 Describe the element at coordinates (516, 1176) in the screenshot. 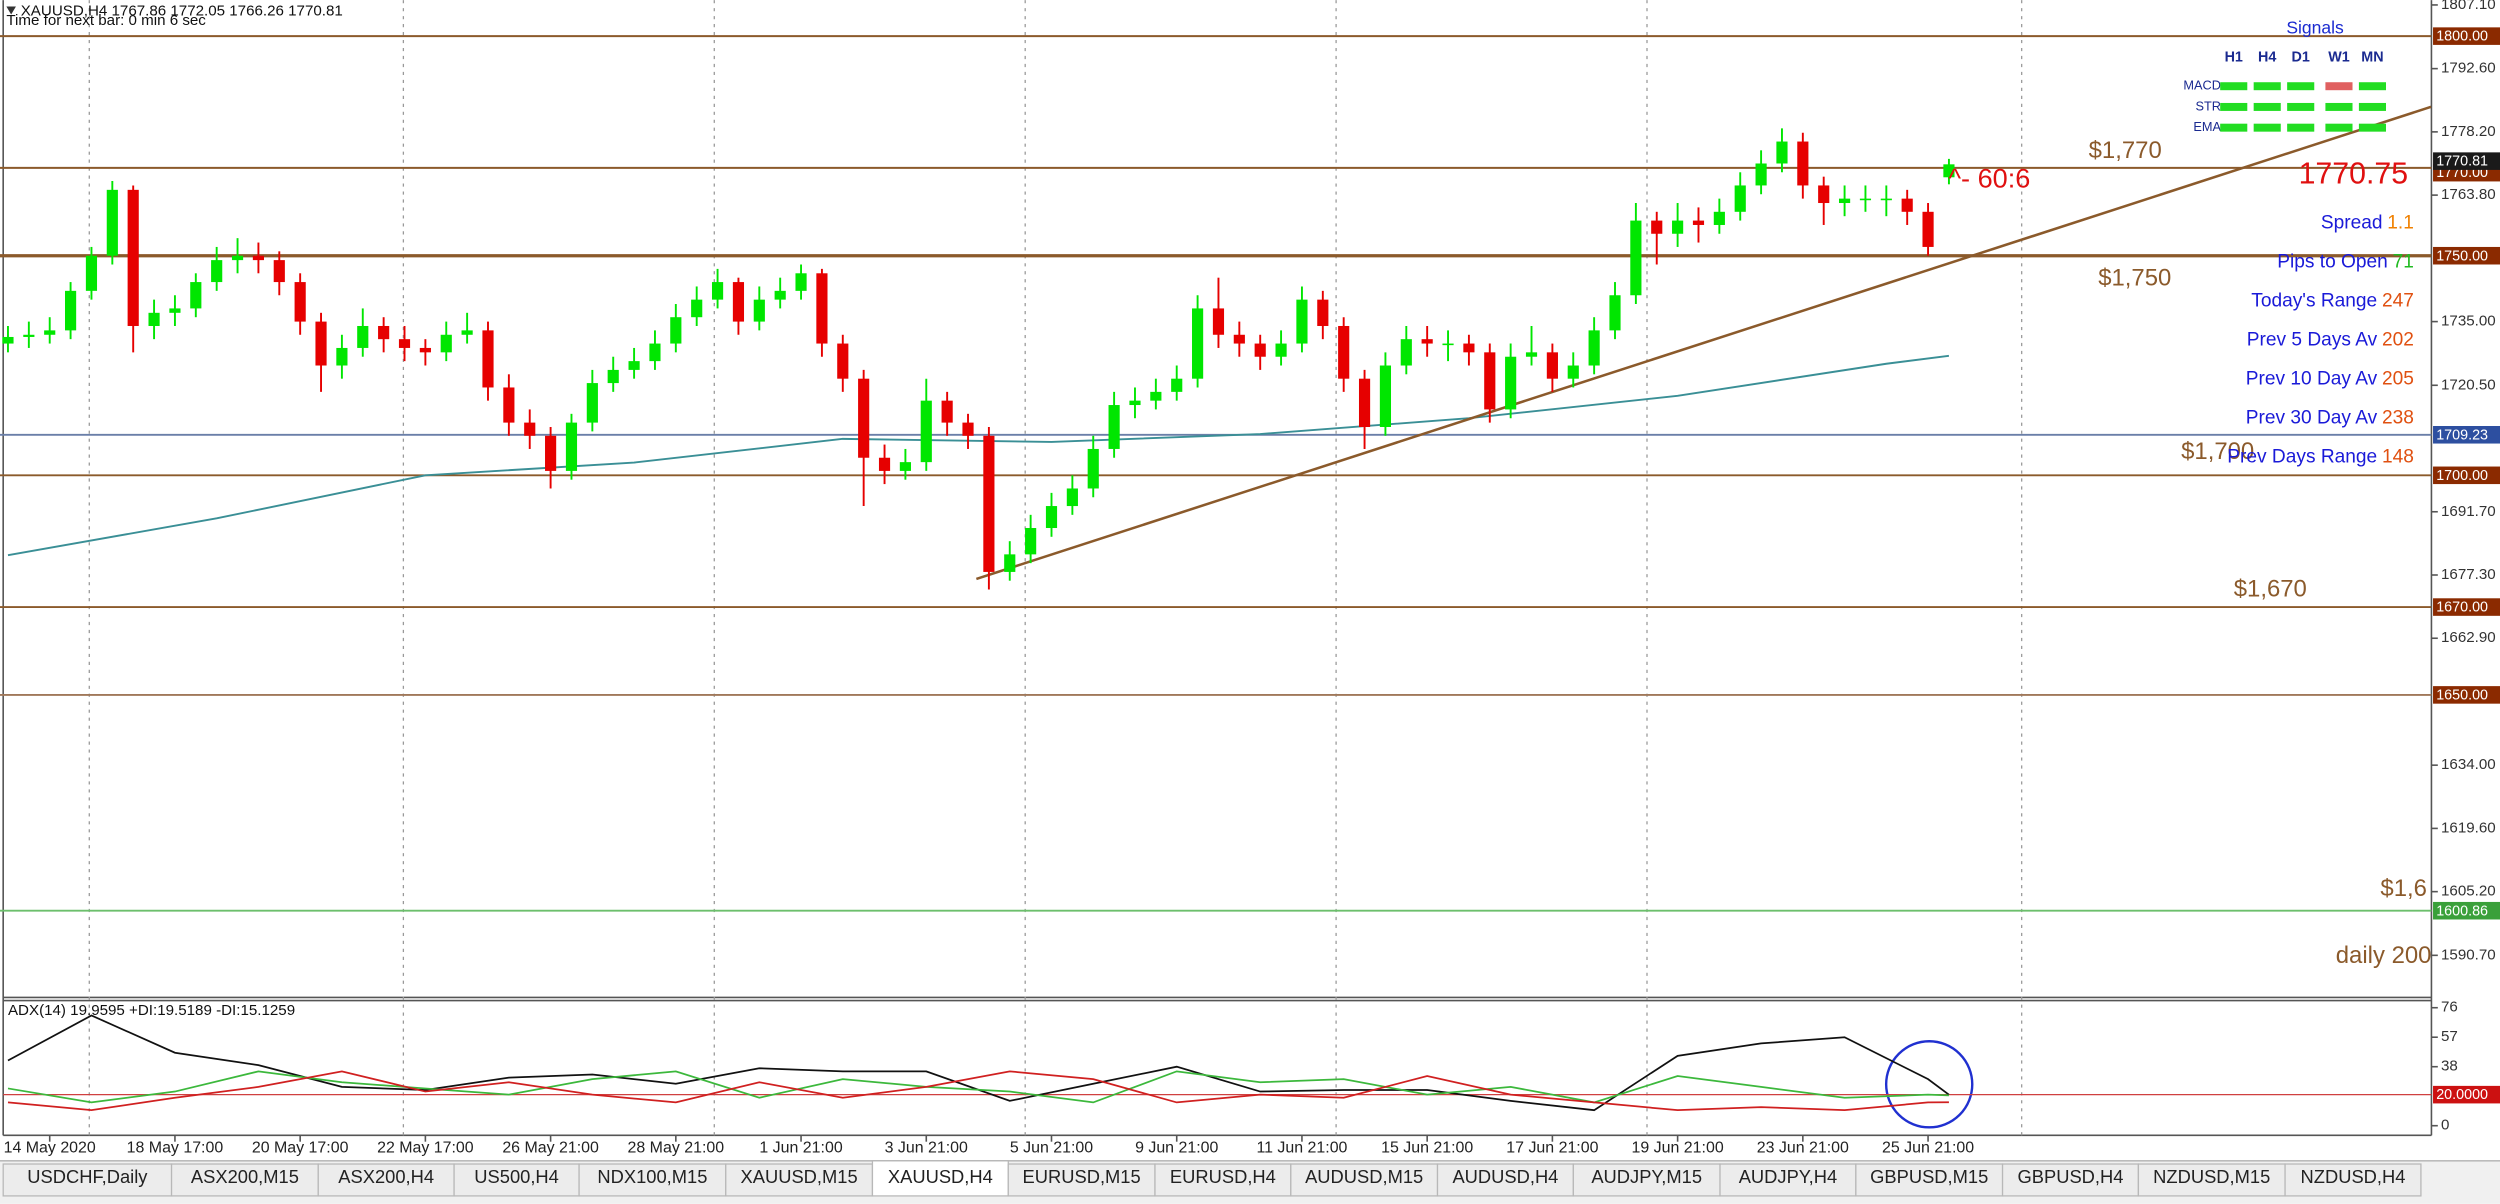

I see `tab-label: US500,H4` at that location.